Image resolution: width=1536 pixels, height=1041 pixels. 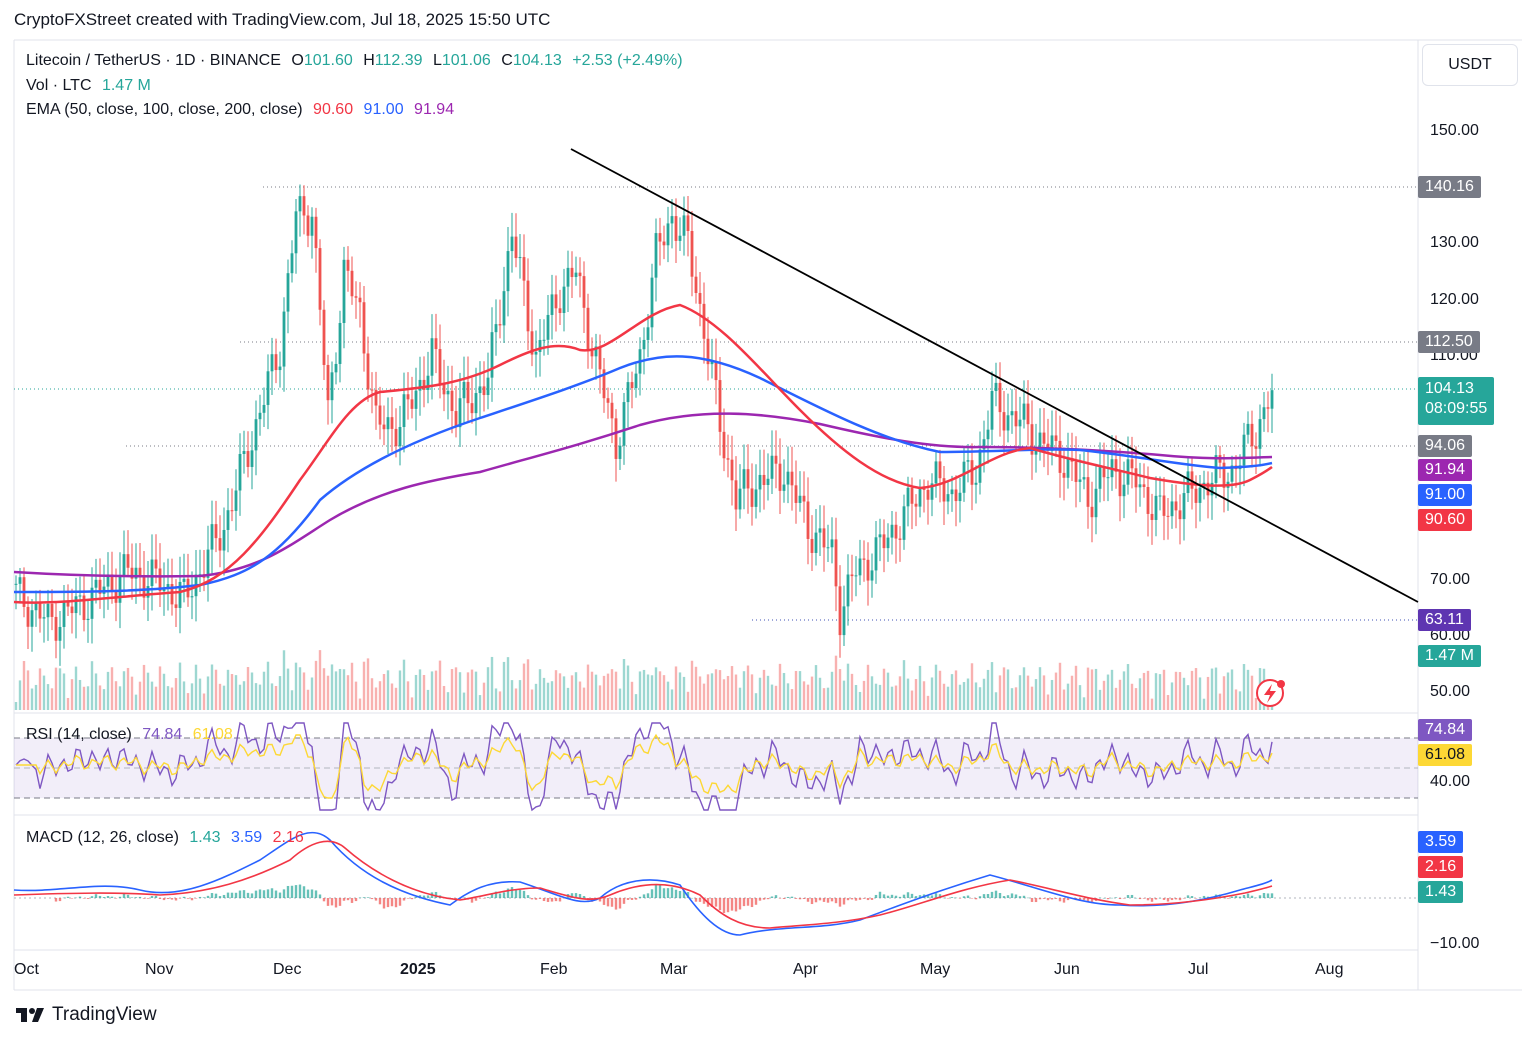 I want to click on time-tick: Apr, so click(x=805, y=969).